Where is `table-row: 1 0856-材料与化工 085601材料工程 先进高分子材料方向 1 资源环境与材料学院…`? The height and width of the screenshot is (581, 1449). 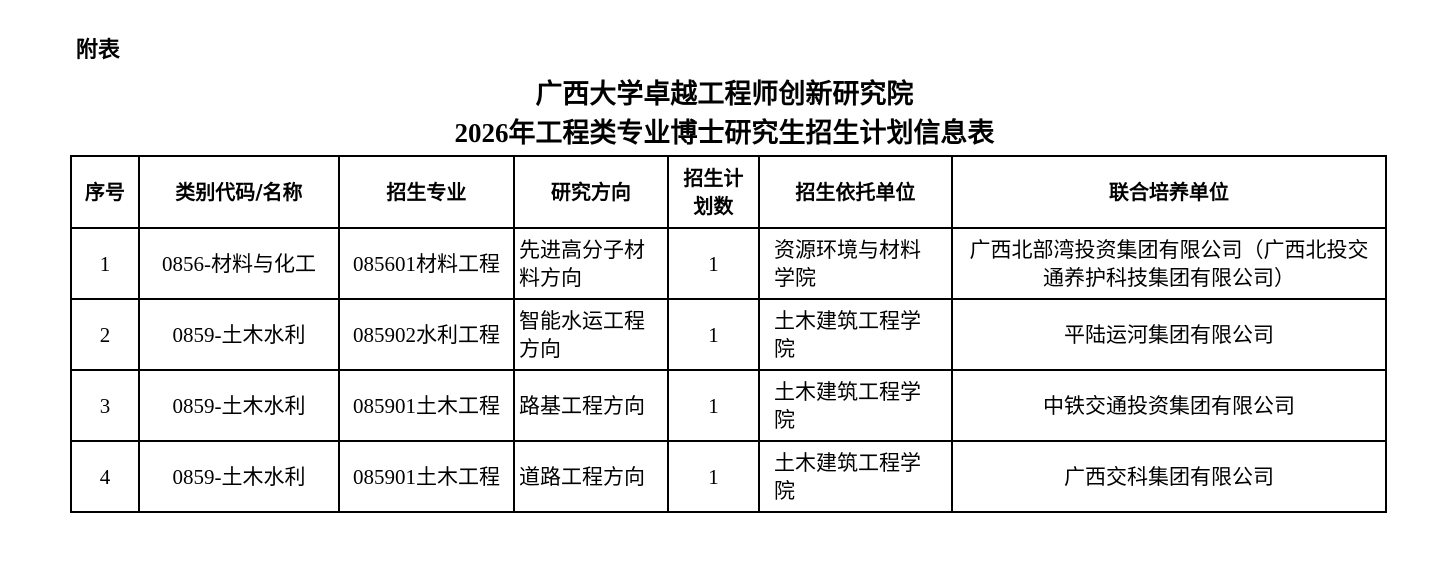 table-row: 1 0856-材料与化工 085601材料工程 先进高分子材料方向 1 资源环境与材料学院… is located at coordinates (728, 263).